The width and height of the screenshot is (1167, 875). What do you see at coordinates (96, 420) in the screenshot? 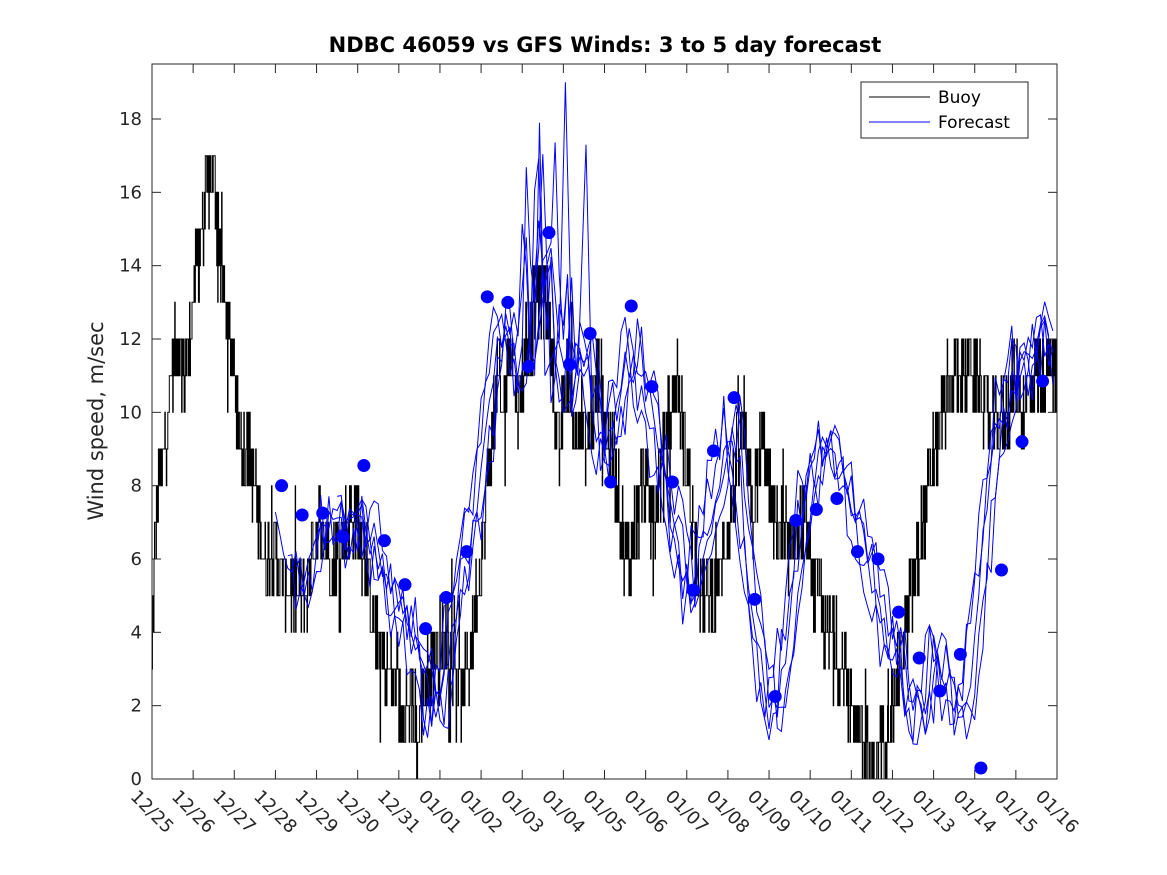
I see `y-axis-label: Wind speed, m/sec` at bounding box center [96, 420].